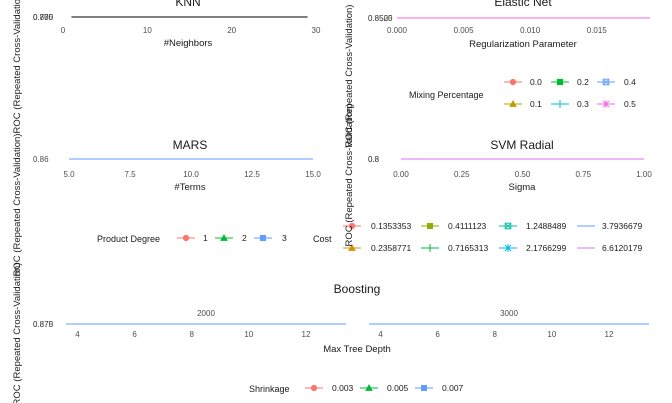  I want to click on knn-y-tick: 0.775, so click(43, 17).